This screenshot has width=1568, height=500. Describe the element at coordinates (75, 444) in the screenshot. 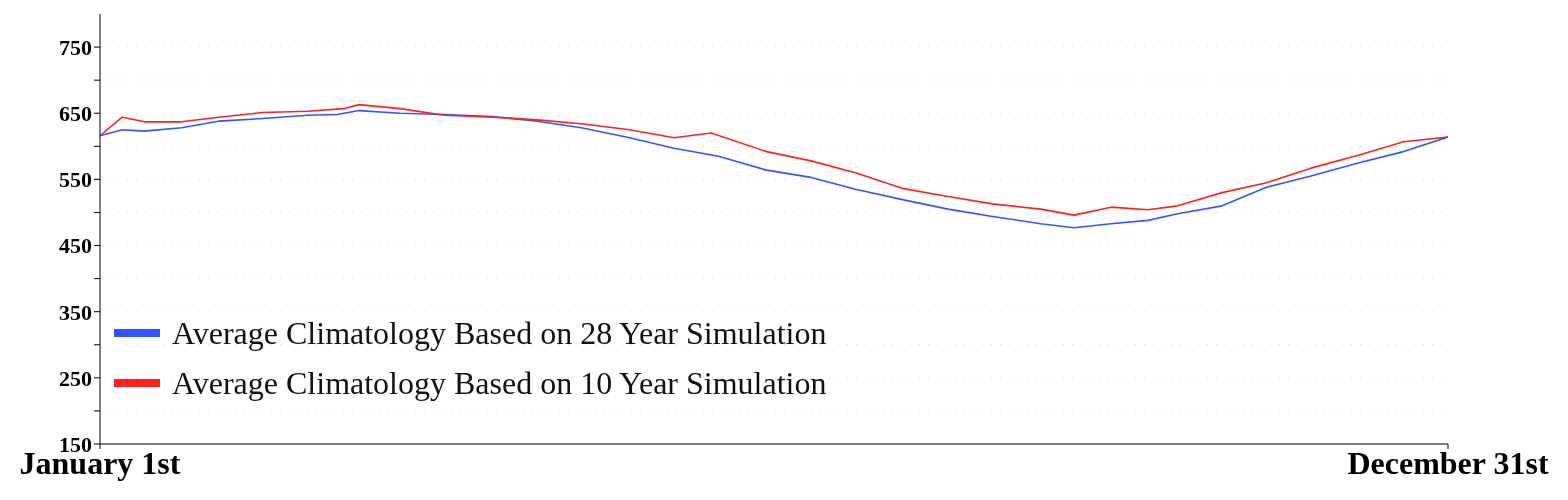

I see `y-tick-label: 150` at that location.